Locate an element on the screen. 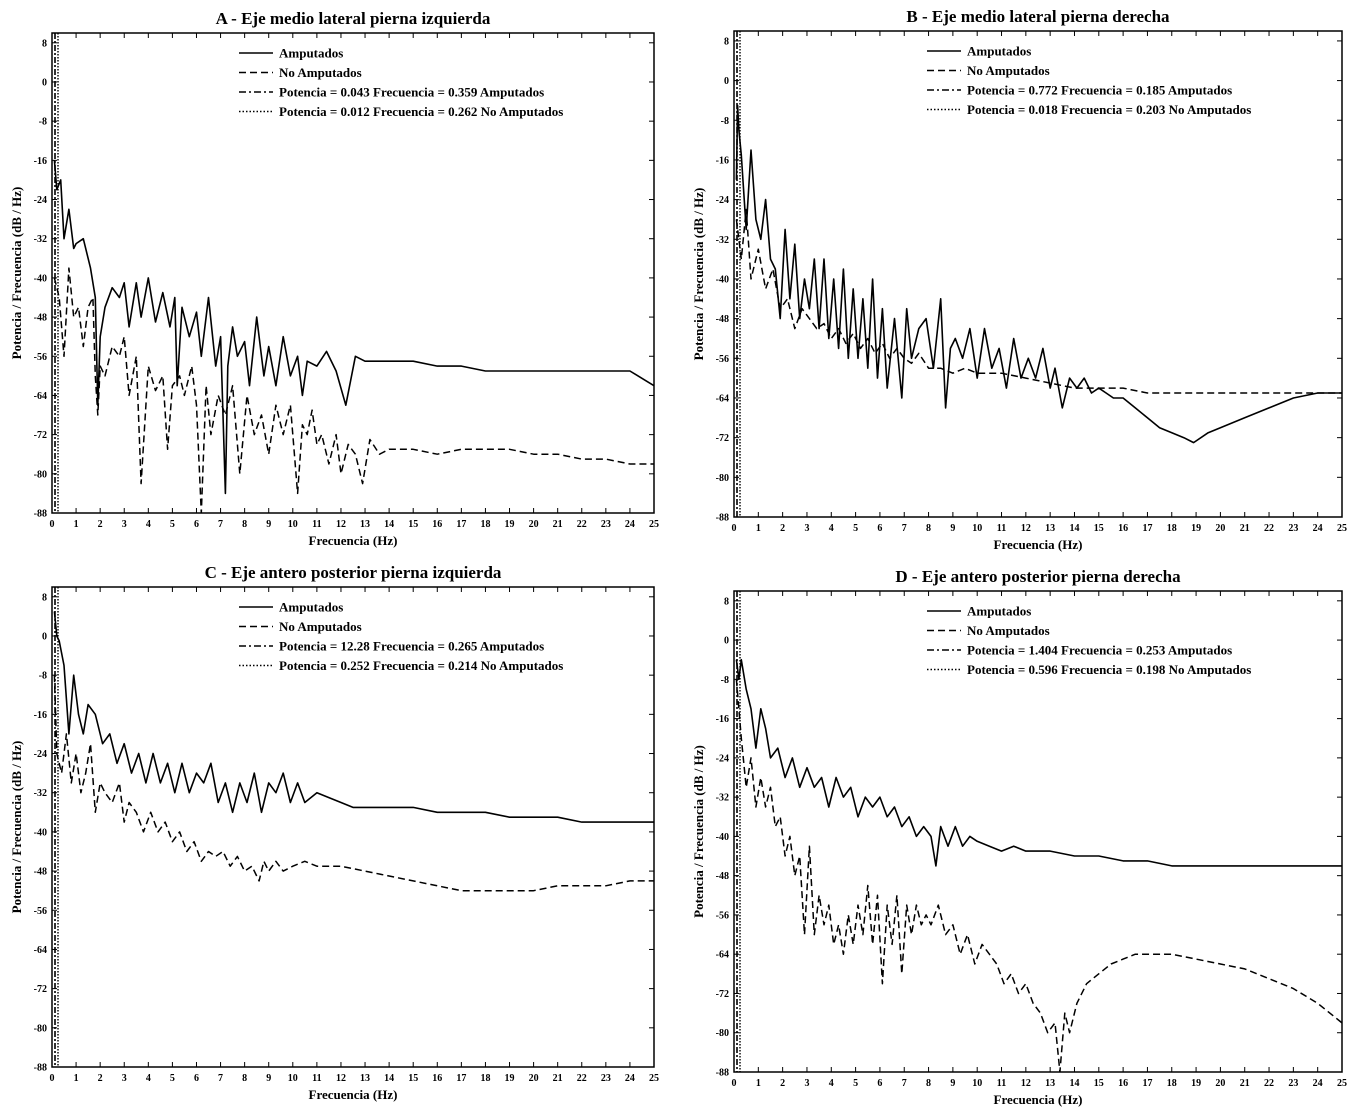 The image size is (1355, 1112). x-tick-label: 4 is located at coordinates (148, 524).